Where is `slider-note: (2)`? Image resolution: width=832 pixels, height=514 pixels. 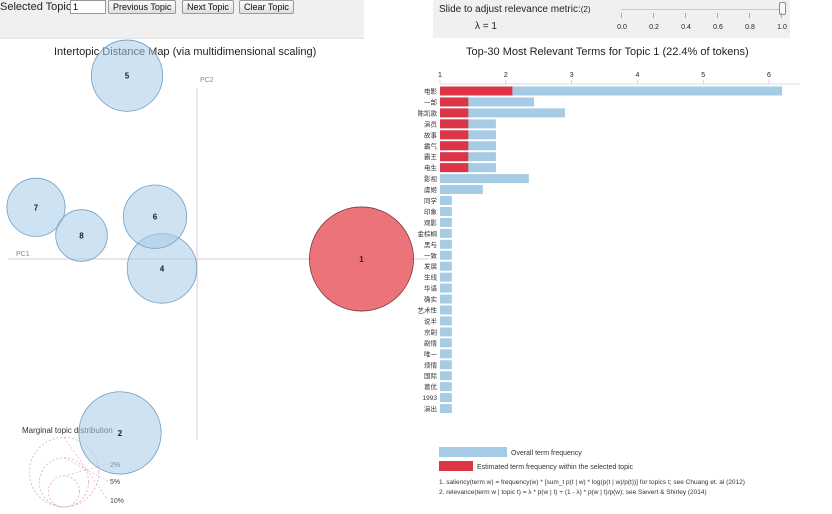
slider-note: (2) is located at coordinates (585, 9).